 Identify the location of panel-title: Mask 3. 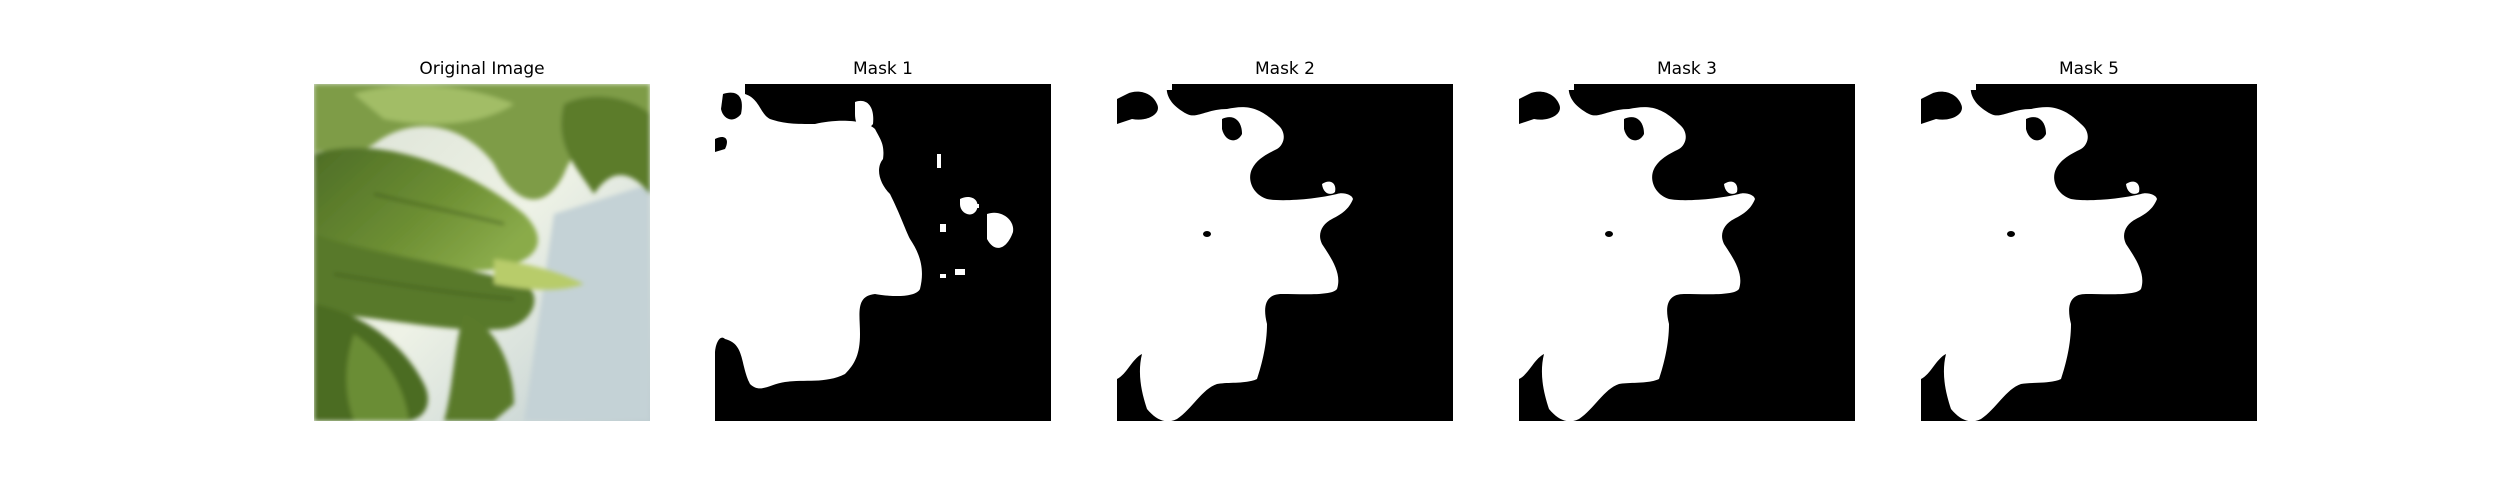
(1686, 69).